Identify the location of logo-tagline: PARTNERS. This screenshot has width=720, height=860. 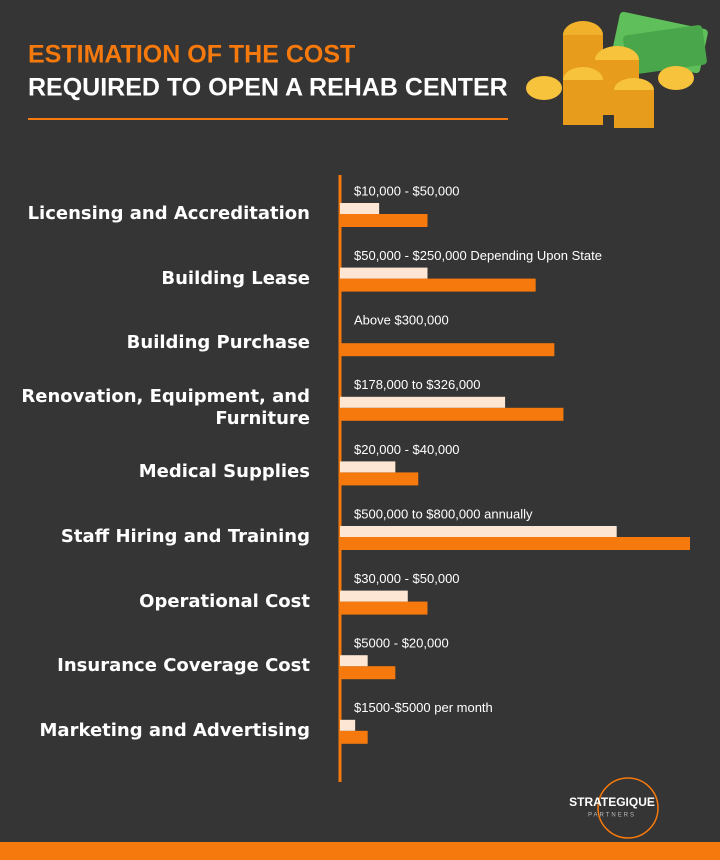
(612, 816).